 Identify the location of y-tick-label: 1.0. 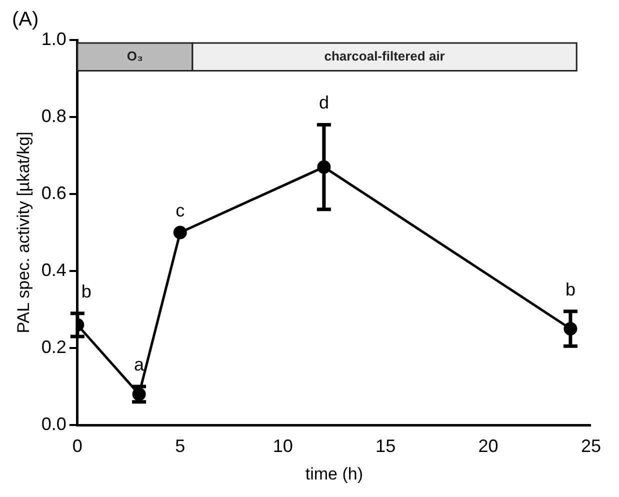
(53, 38).